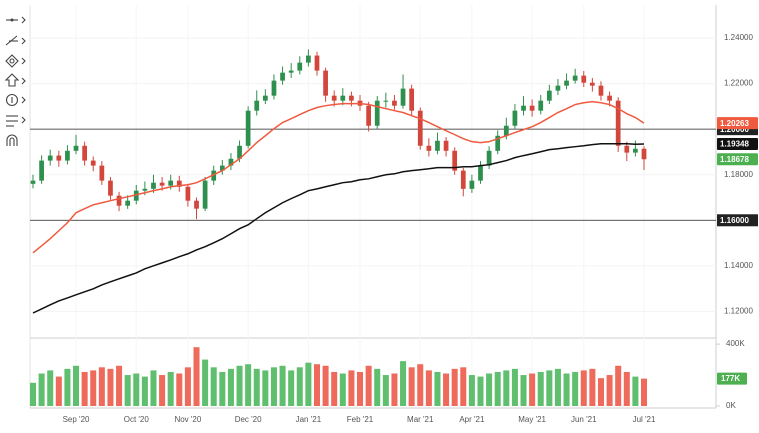 This screenshot has height=433, width=759. I want to click on volume-tick-label: 400K, so click(735, 343).